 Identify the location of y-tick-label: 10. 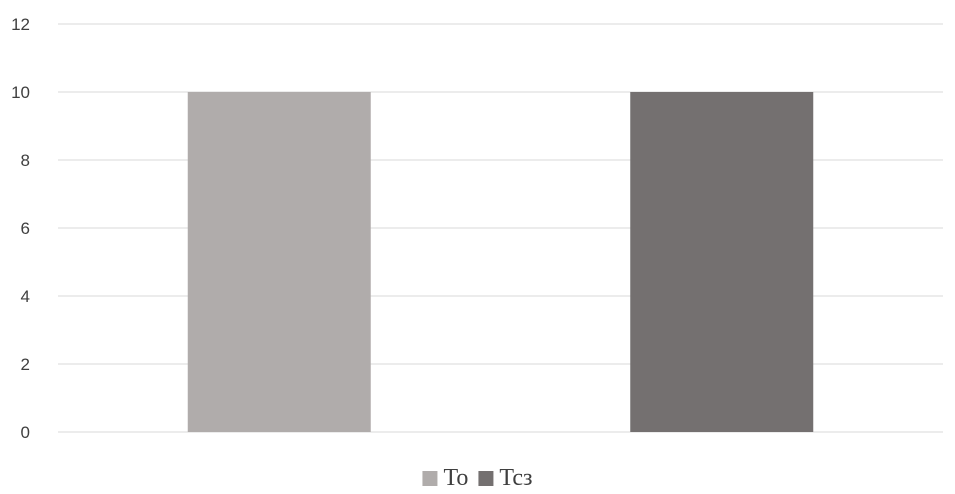
(20, 92).